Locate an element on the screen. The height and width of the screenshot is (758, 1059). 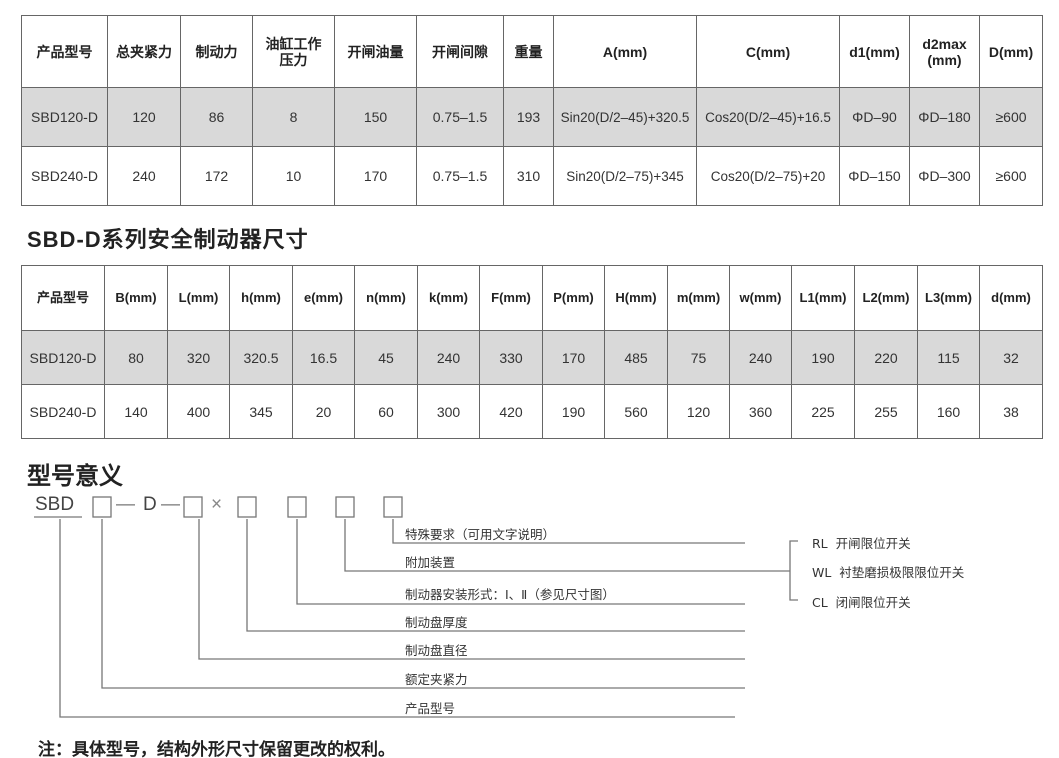
label-disc-diameter: 制动盘直径 is located at coordinates (436, 650).